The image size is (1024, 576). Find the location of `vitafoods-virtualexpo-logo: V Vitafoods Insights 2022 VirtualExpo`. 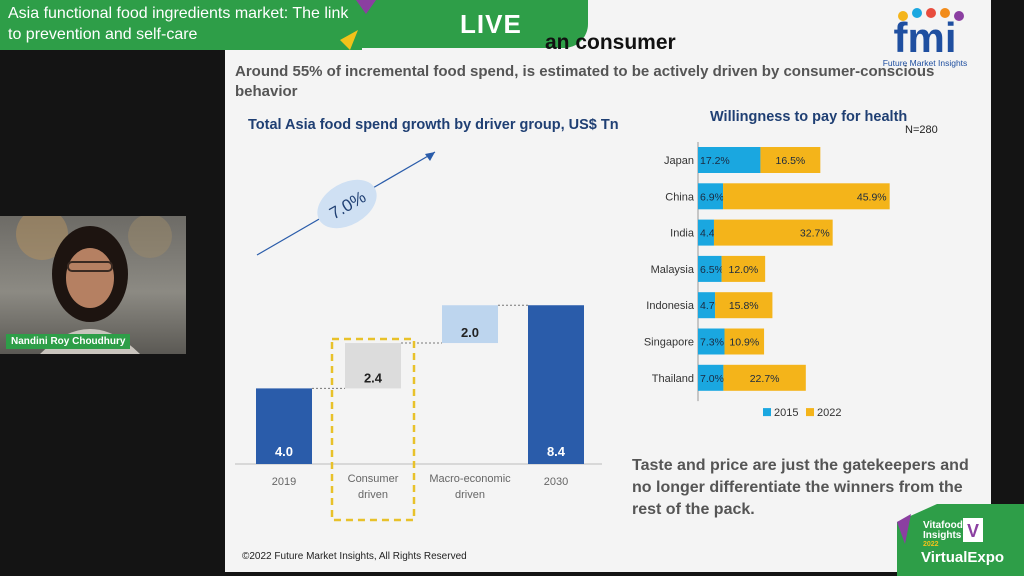

vitafoods-virtualexpo-logo: V Vitafoods Insights 2022 VirtualExpo is located at coordinates (960, 540).